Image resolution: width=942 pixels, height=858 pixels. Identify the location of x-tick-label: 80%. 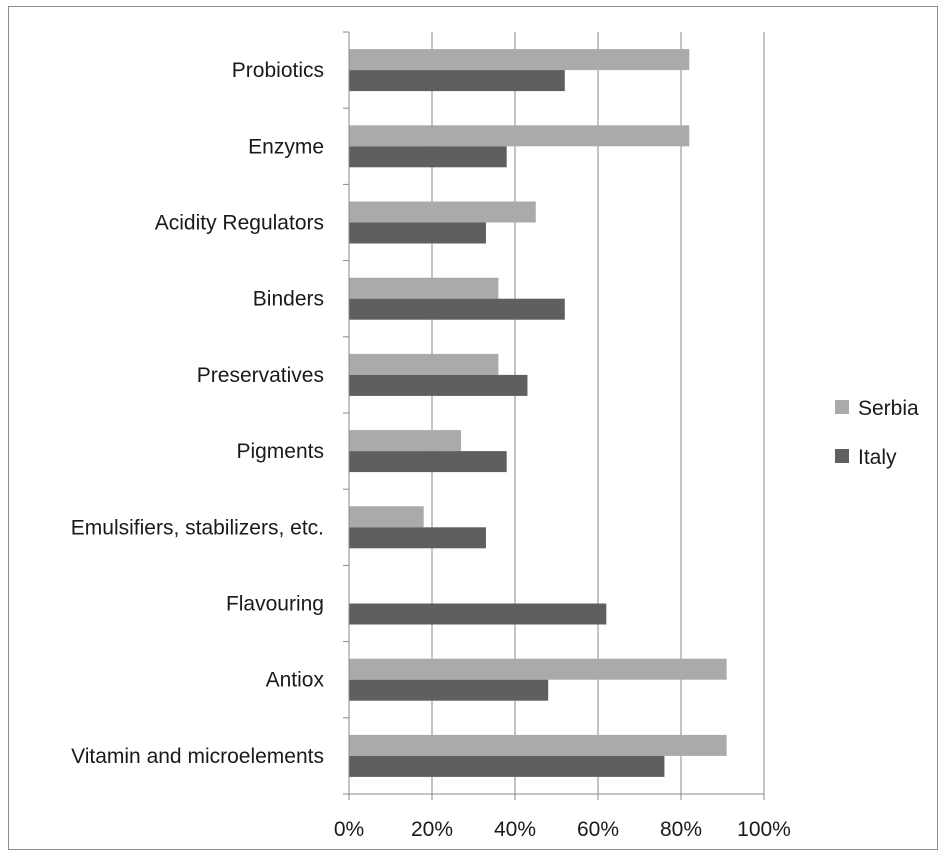
(681, 829).